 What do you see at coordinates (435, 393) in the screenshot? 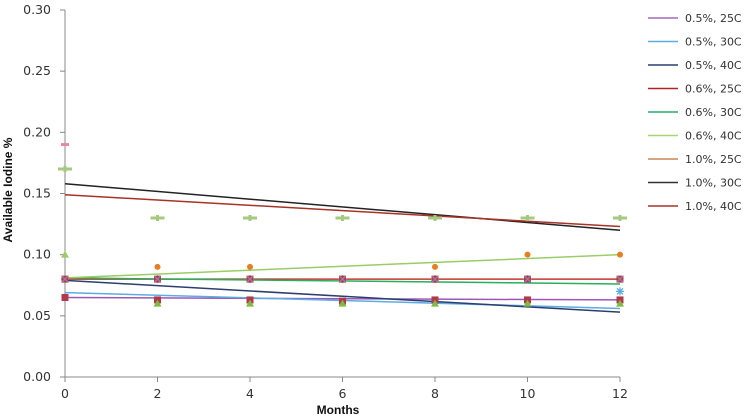
I see `x-tick-label: 8` at bounding box center [435, 393].